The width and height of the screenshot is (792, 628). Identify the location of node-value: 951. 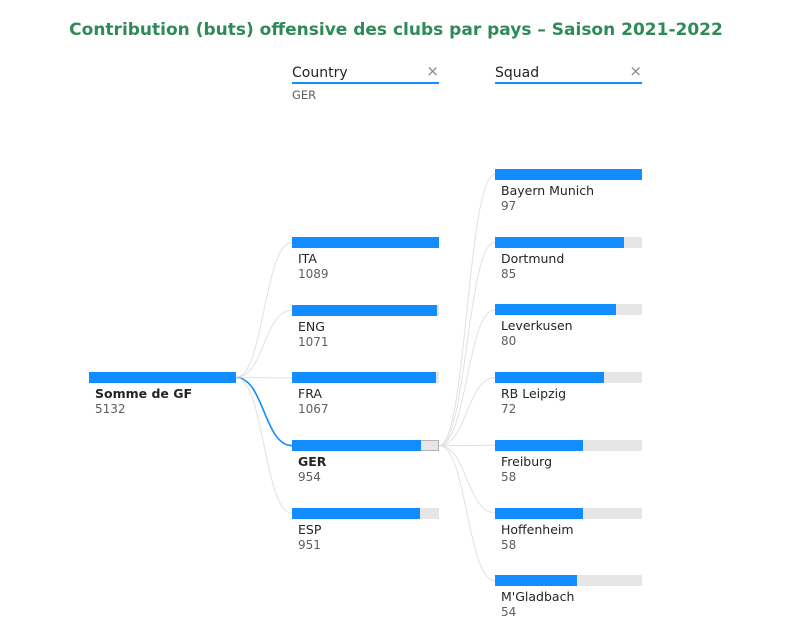
(309, 544).